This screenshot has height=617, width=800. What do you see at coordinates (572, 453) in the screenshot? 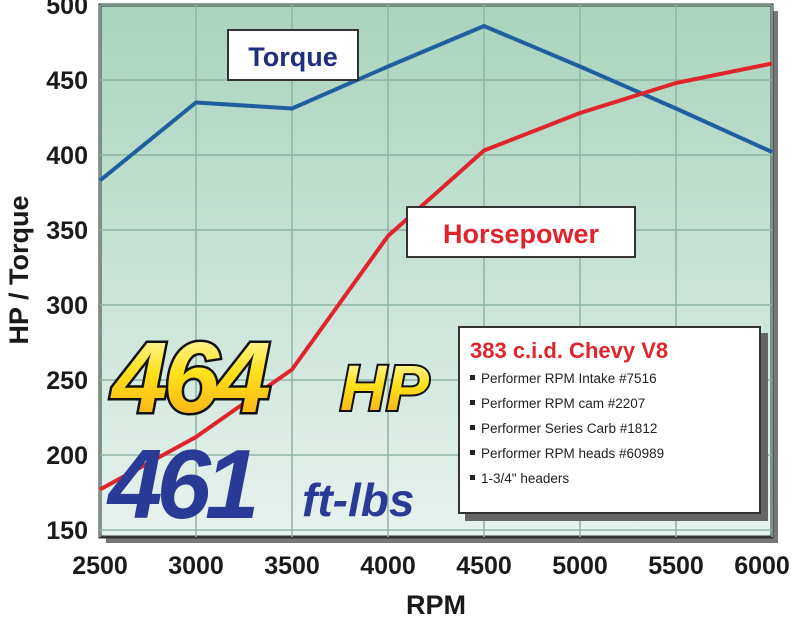
I see `spec-item: Performer RPM heads #60989` at bounding box center [572, 453].